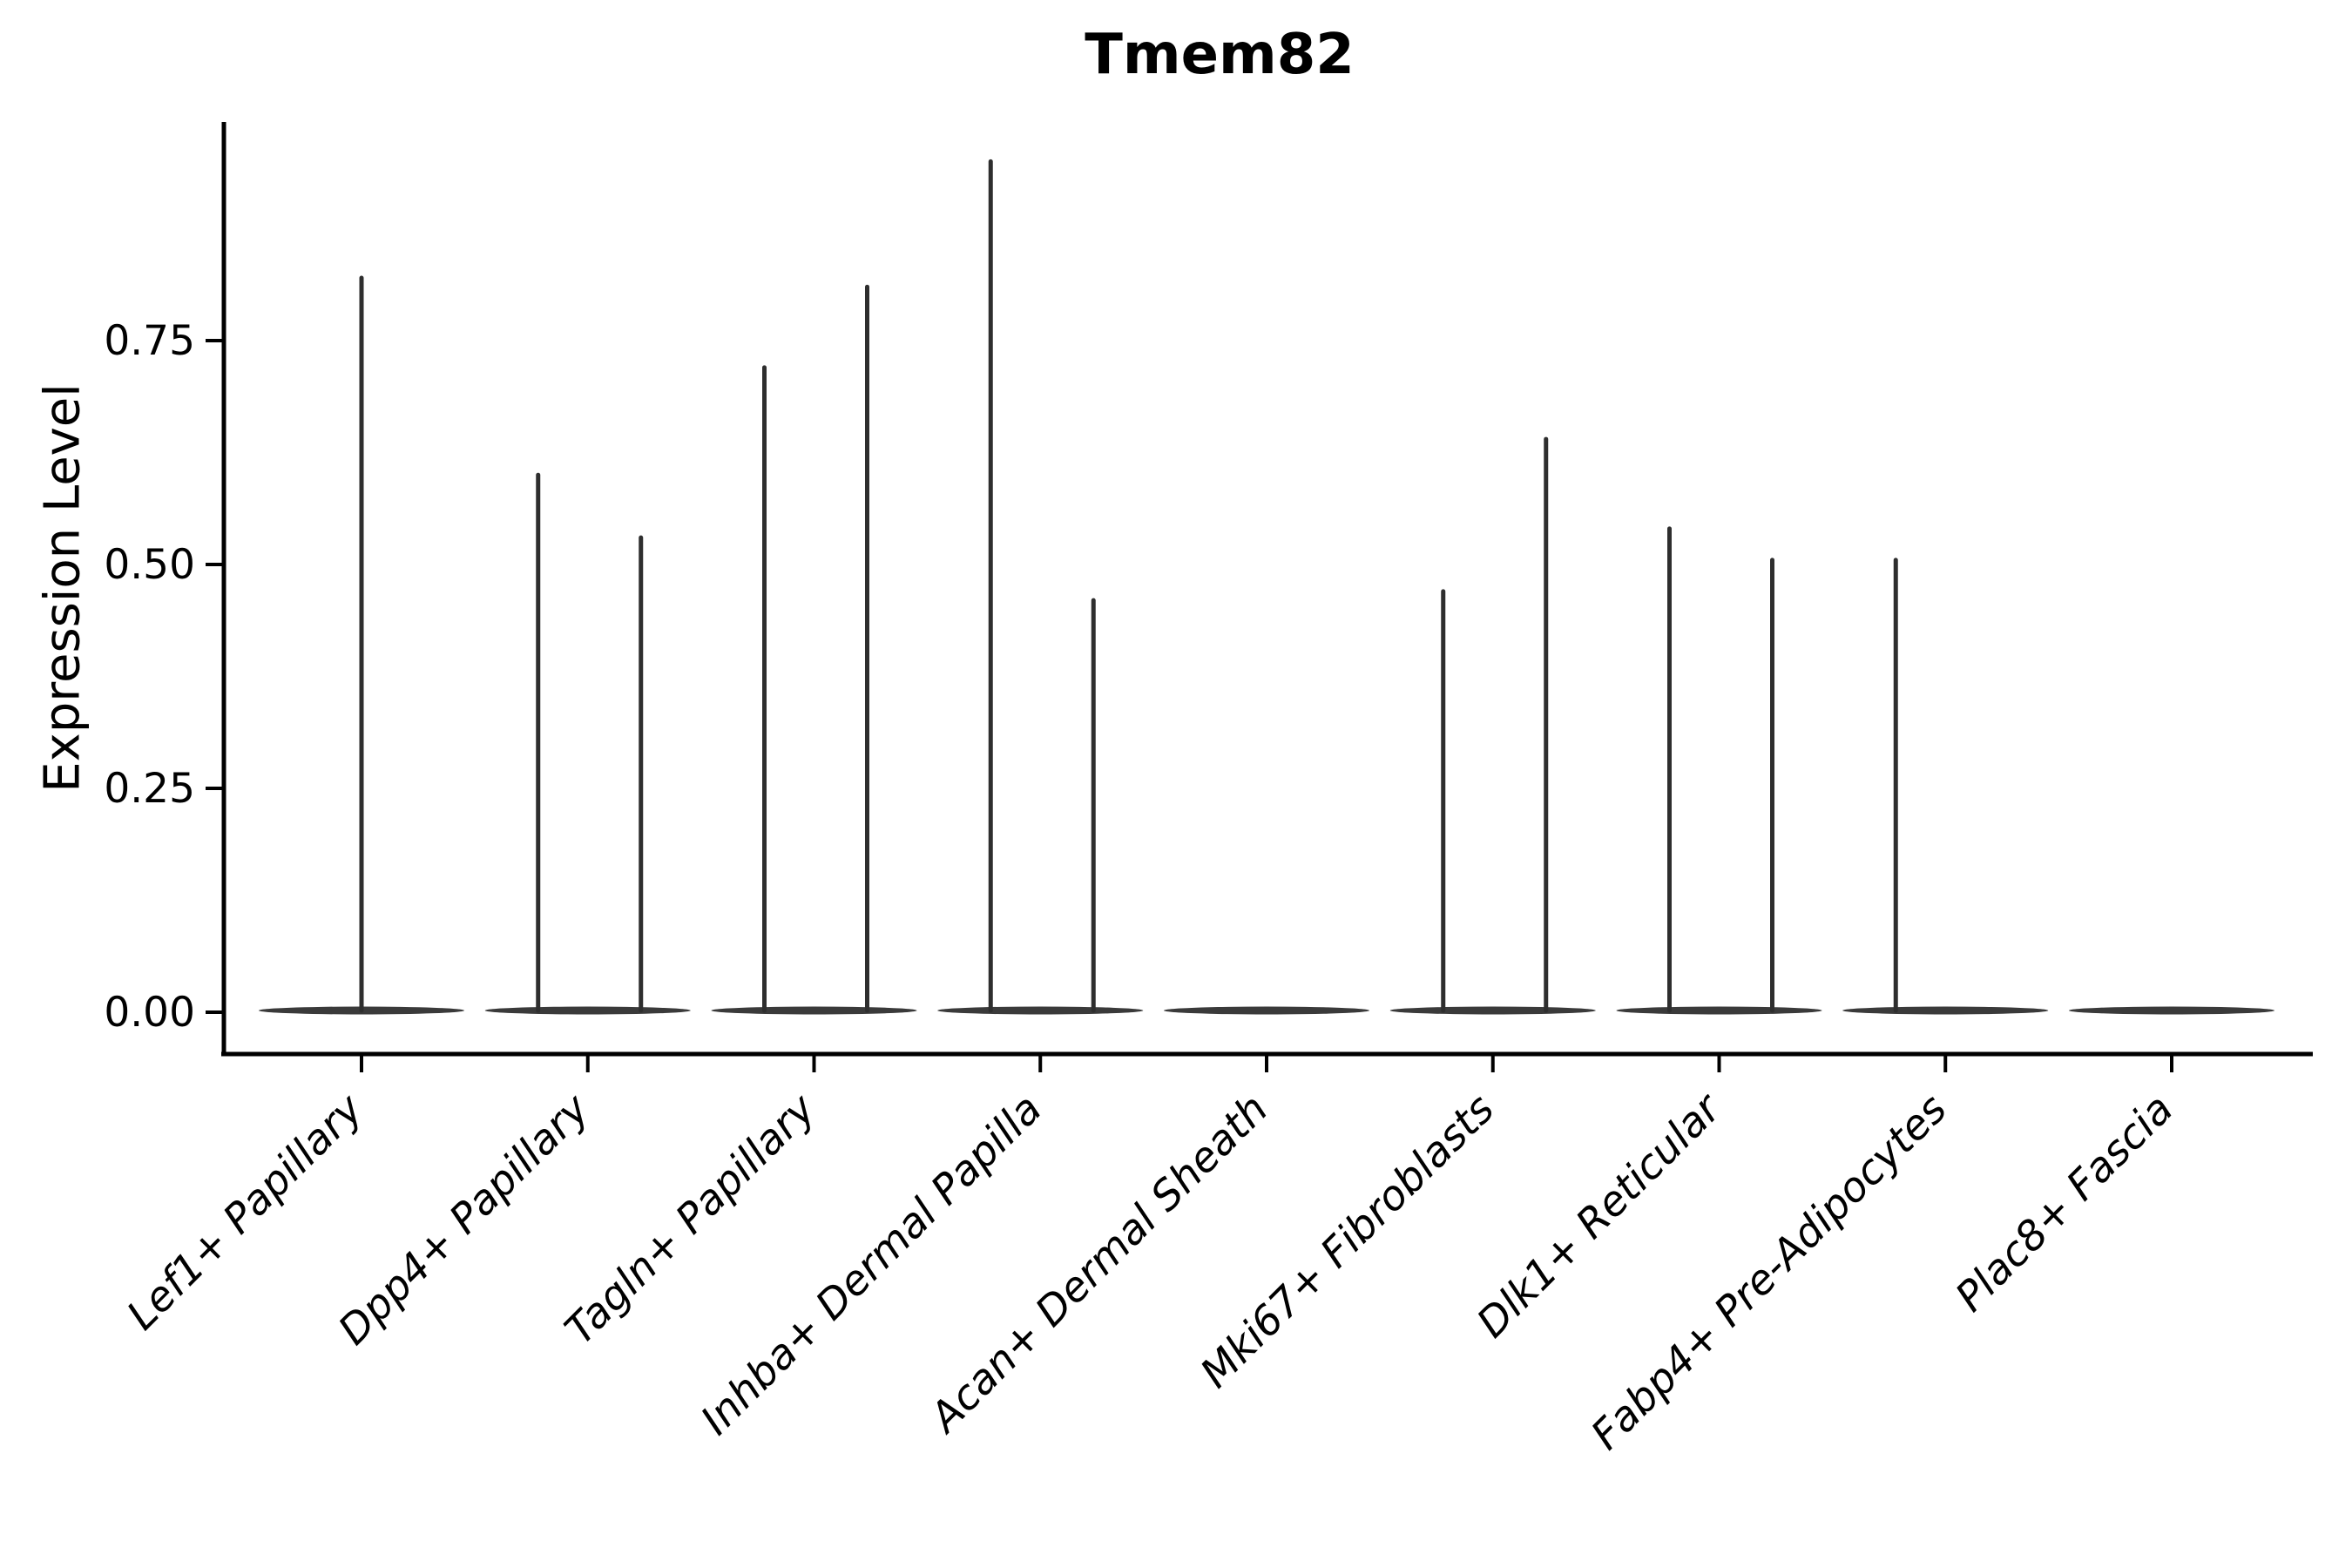 The width and height of the screenshot is (2352, 1568). What do you see at coordinates (150, 565) in the screenshot?
I see `y-tick-label: 0.50` at bounding box center [150, 565].